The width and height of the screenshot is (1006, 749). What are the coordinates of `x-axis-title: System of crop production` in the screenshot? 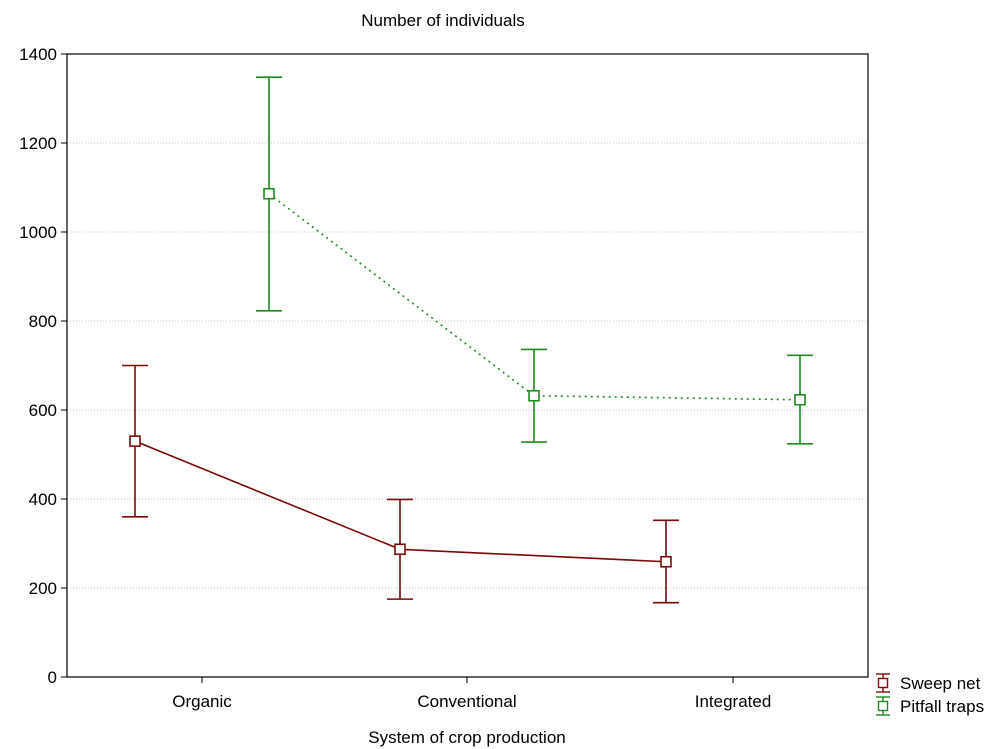 It's located at (466, 737).